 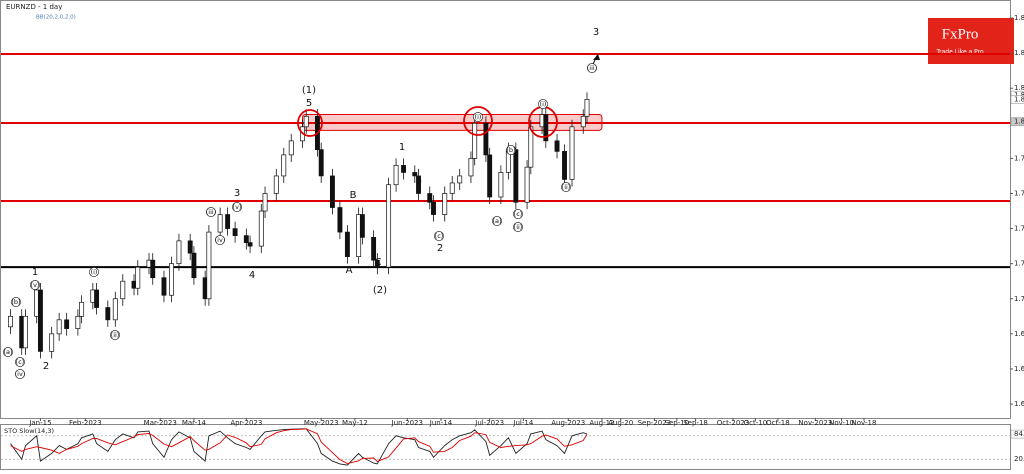 What do you see at coordinates (1019, 264) in the screenshot?
I see `y-tick-label: 1.72000` at bounding box center [1019, 264].